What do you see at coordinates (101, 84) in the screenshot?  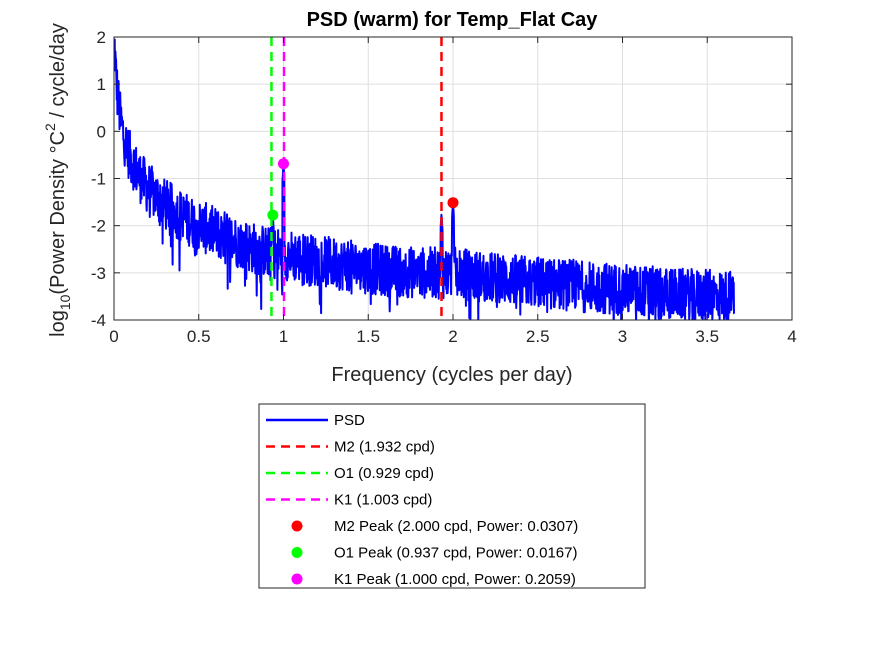 I see `y-tick-label: 1` at bounding box center [101, 84].